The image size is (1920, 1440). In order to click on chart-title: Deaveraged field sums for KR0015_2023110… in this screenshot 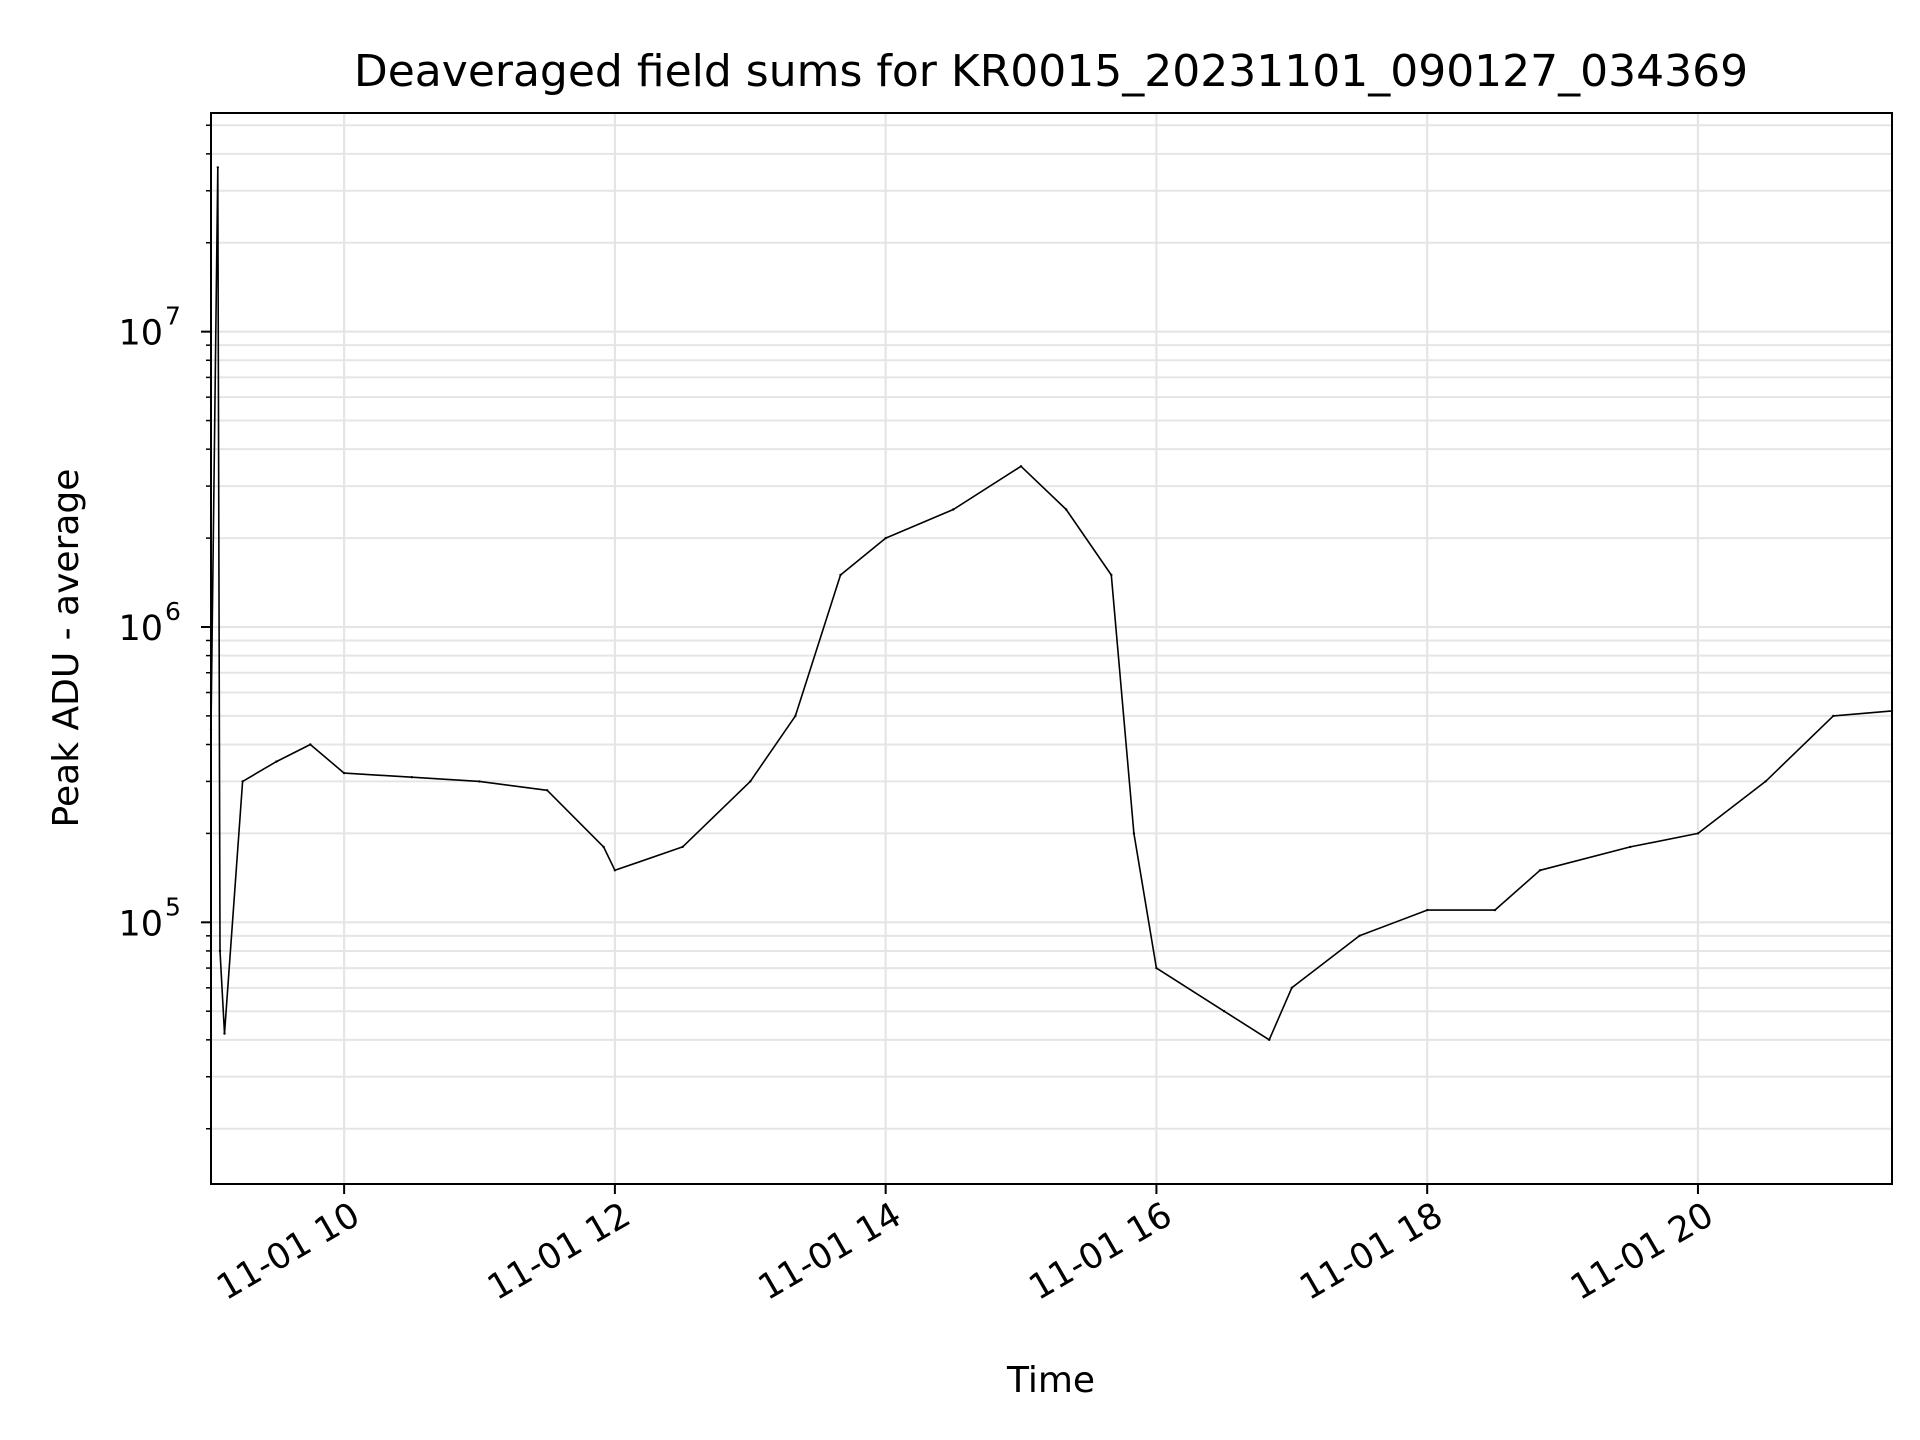, I will do `click(1051, 71)`.